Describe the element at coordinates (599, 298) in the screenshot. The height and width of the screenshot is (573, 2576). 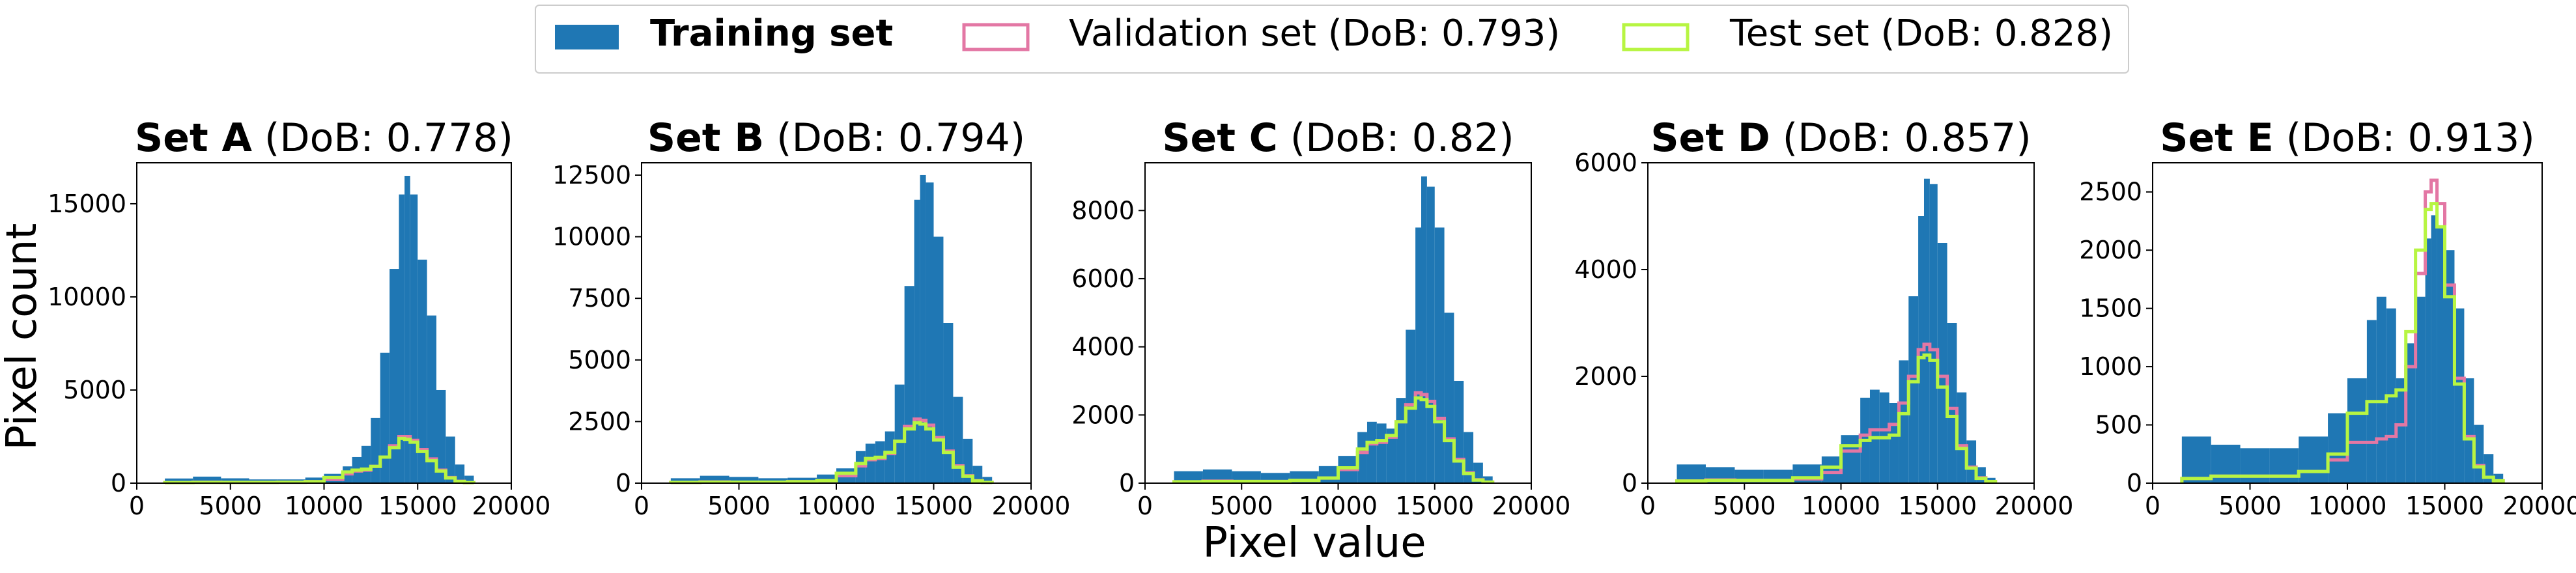
I see `y-tick-label: 7500` at that location.